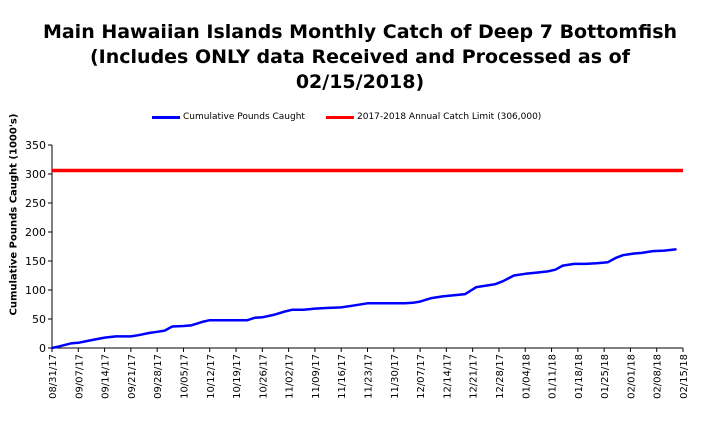 The height and width of the screenshot is (439, 720). Describe the element at coordinates (244, 117) in the screenshot. I see `legend-label-cumulative: Cumulative Pounds Caught` at that location.